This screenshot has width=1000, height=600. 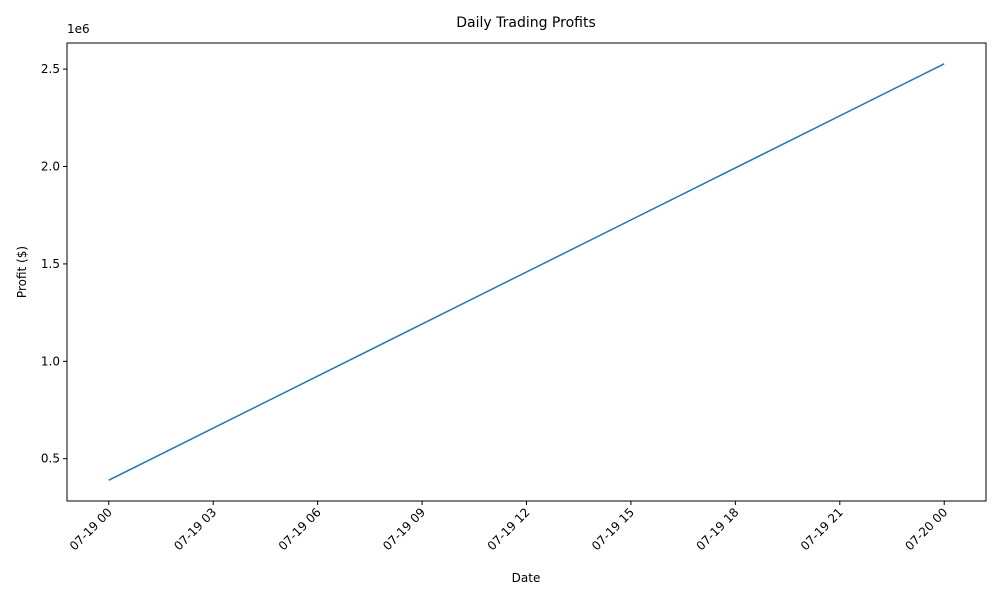 What do you see at coordinates (822, 529) in the screenshot?
I see `x-tick-label: 07-19 21` at bounding box center [822, 529].